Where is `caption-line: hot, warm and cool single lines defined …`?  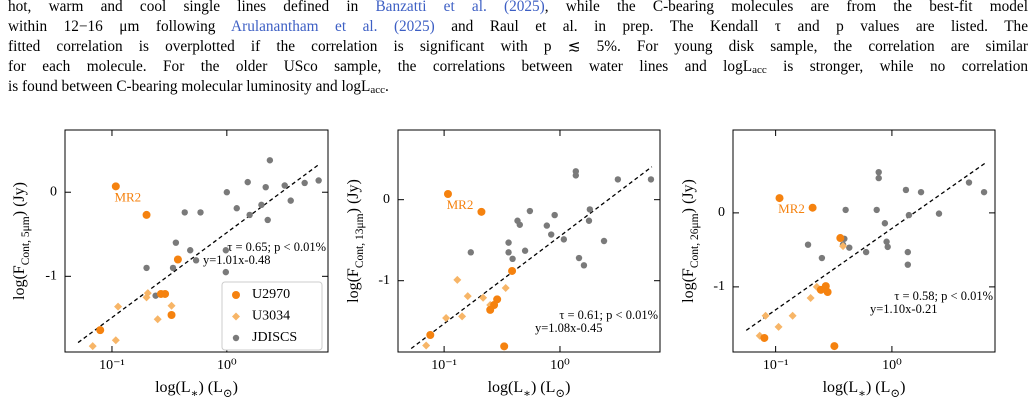 caption-line: hot, warm and cool single lines defined … is located at coordinates (518, 8).